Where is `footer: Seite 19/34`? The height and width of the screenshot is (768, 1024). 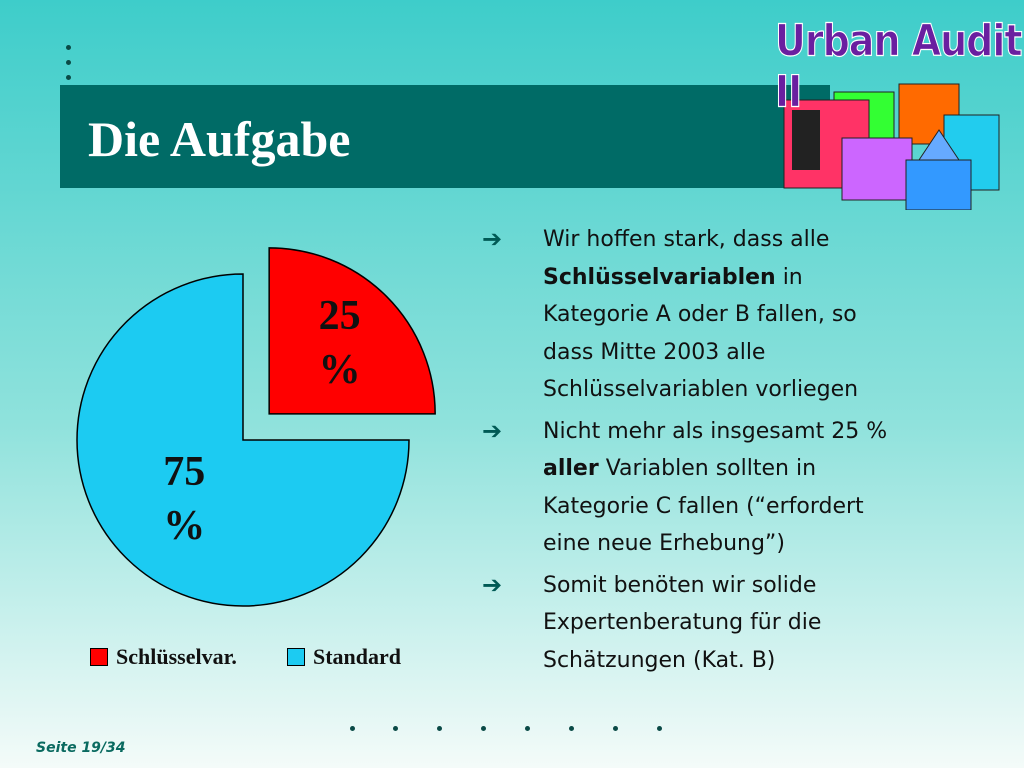 footer: Seite 19/34 is located at coordinates (81, 748).